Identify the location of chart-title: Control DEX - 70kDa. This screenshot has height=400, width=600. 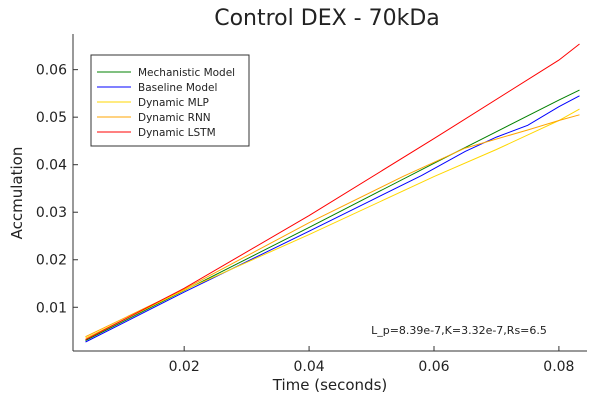
(327, 18).